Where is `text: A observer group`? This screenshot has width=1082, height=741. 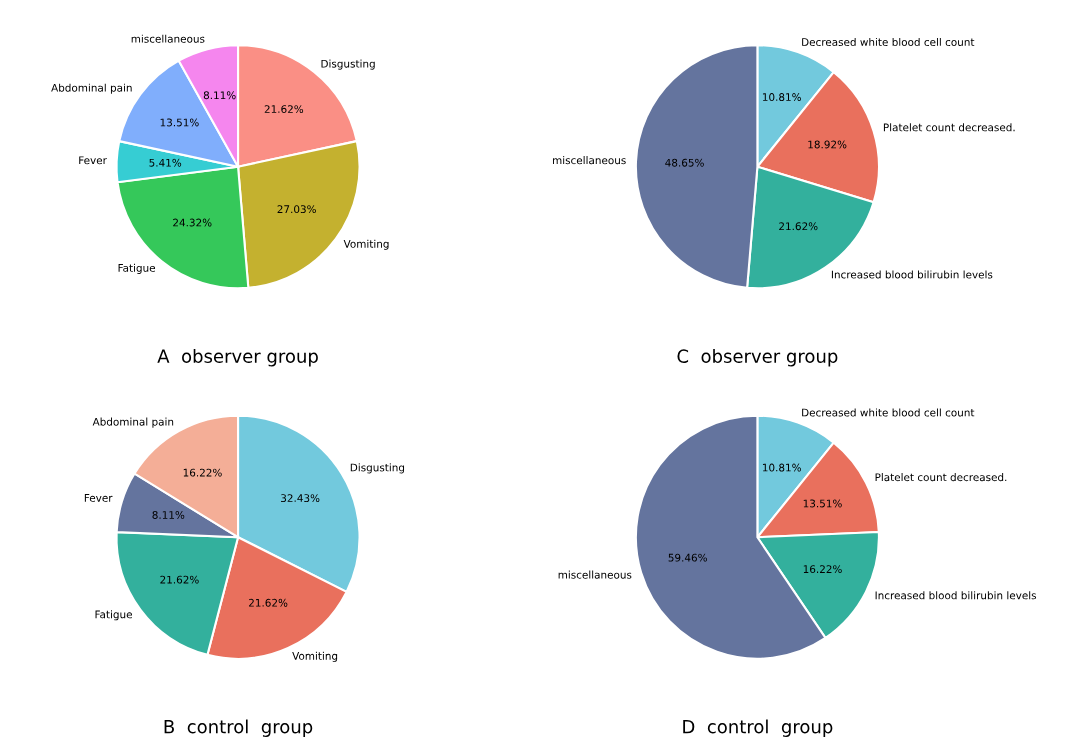
text: A observer group is located at coordinates (237, 358).